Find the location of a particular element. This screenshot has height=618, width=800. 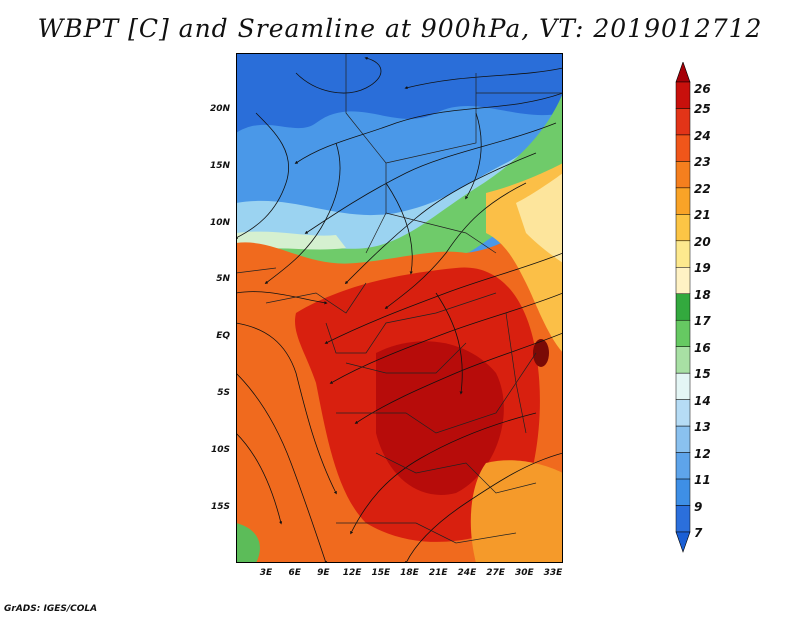

colorbar-tick-label: 14 is located at coordinates (702, 400).